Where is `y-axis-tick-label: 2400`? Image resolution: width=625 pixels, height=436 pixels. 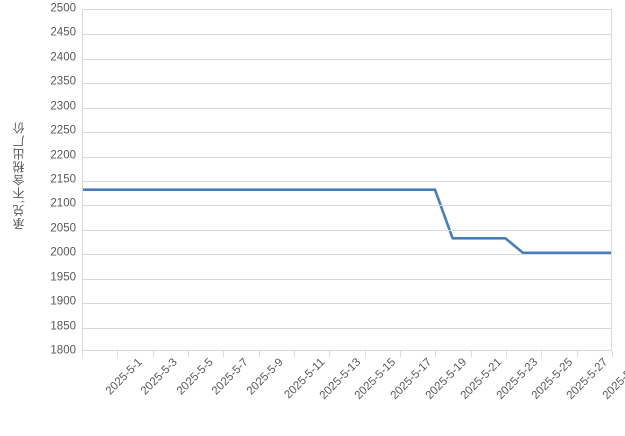
y-axis-tick-label: 2400 is located at coordinates (63, 57).